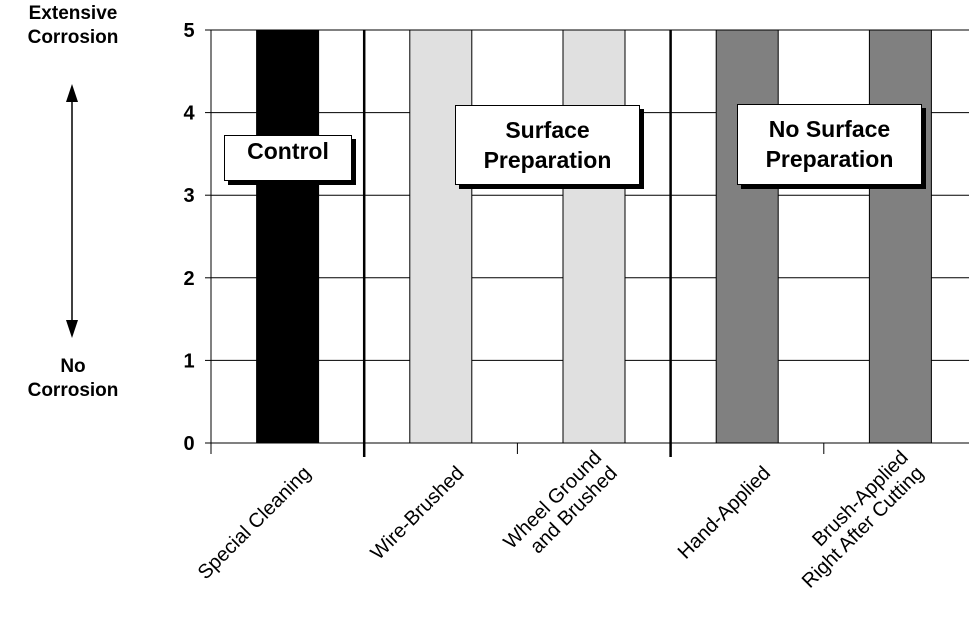  I want to click on control-group-label: Control, so click(288, 158).